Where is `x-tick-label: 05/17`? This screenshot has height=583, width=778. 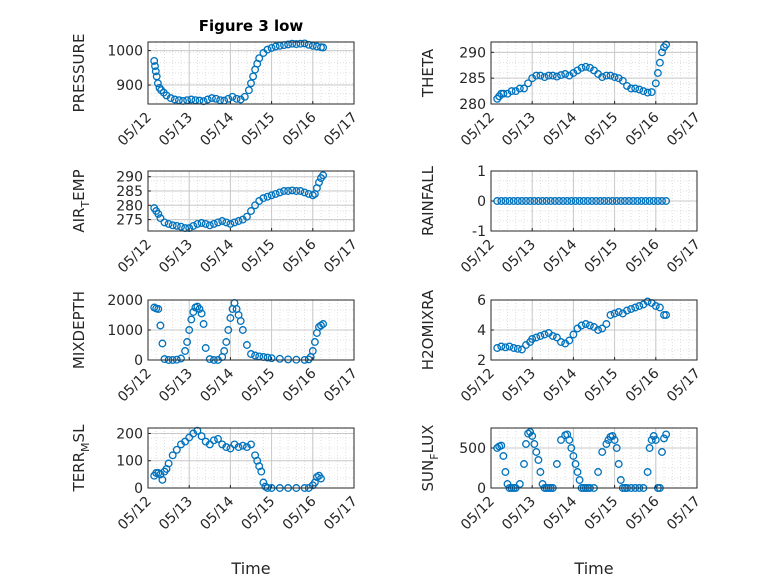 x-tick-label: 05/17 is located at coordinates (341, 386).